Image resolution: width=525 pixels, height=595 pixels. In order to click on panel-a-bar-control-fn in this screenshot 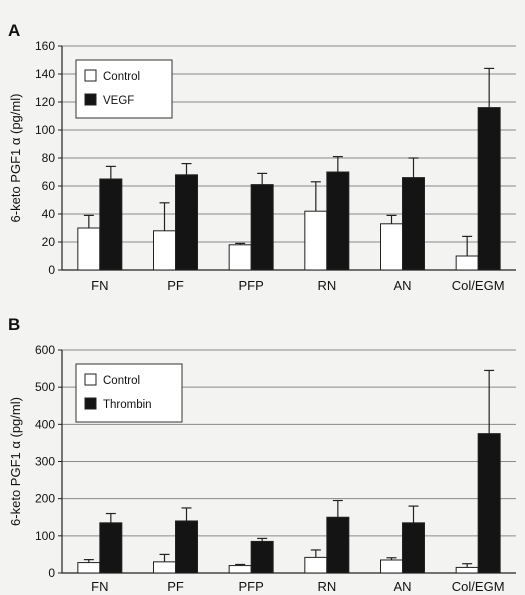, I will do `click(89, 249)`.